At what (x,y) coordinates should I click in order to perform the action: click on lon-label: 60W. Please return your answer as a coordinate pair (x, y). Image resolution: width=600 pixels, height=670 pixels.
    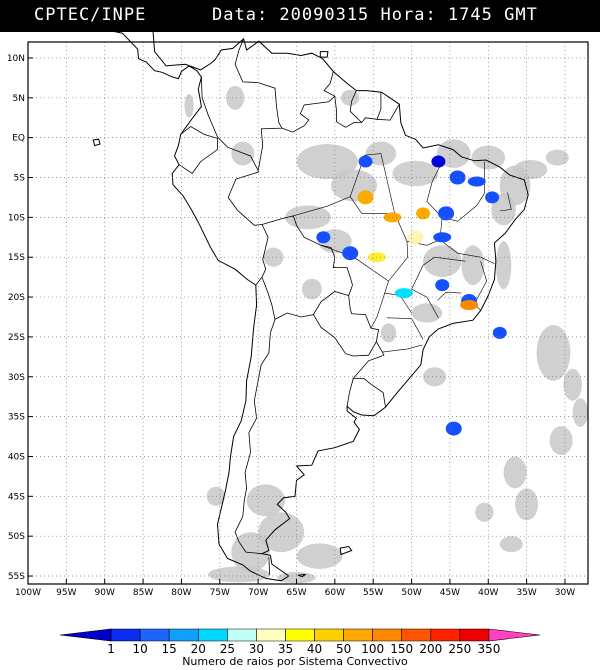
    Looking at the image, I should click on (335, 593).